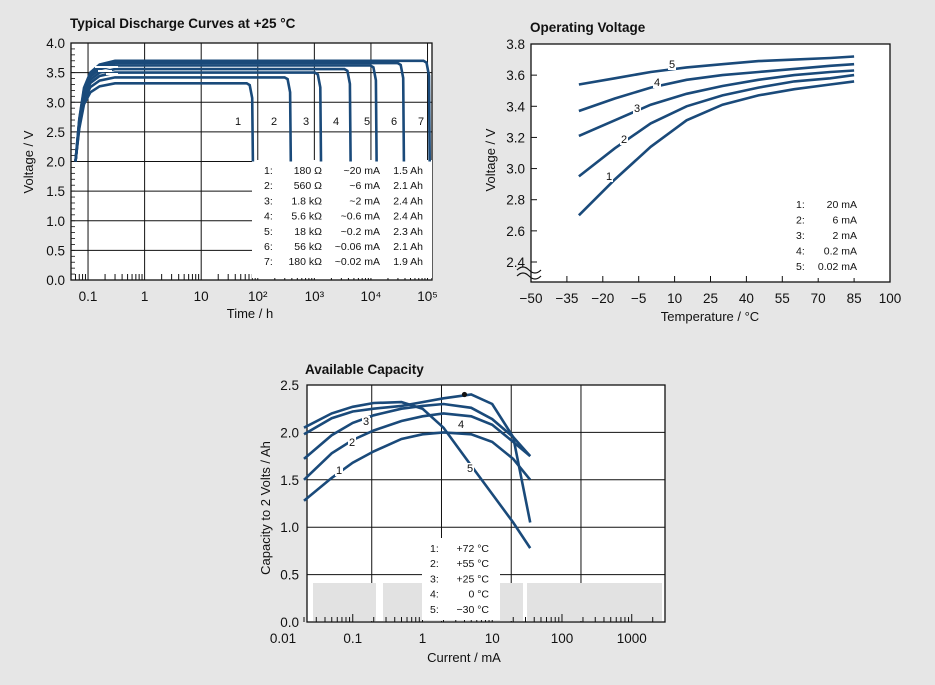  Describe the element at coordinates (55, 280) in the screenshot. I see `discharge-ytick: 0.0` at that location.